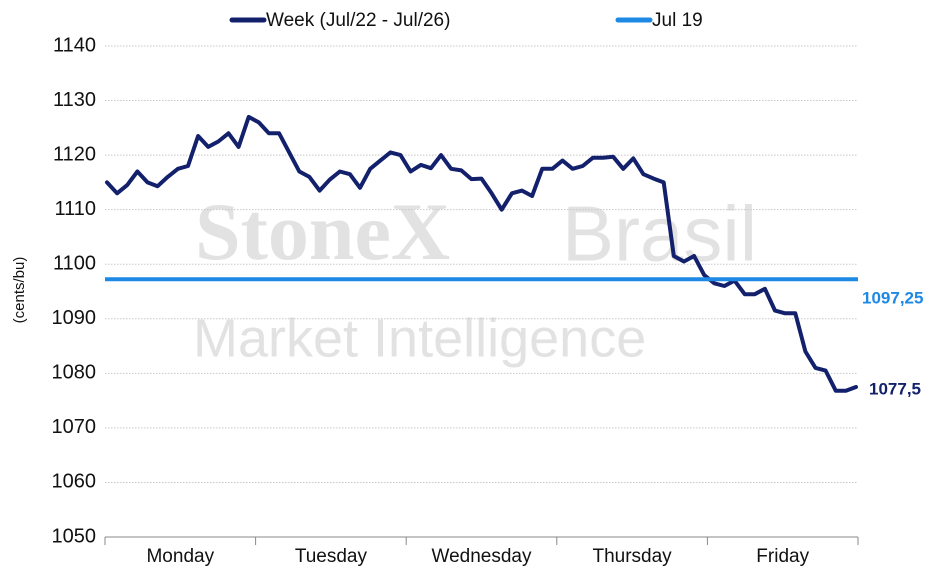 This screenshot has height=584, width=940. I want to click on y-tick-label: 1090, so click(74, 318).